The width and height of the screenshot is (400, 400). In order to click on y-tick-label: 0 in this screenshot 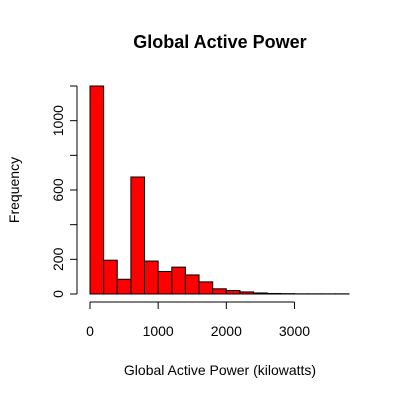, I will do `click(58, 294)`.